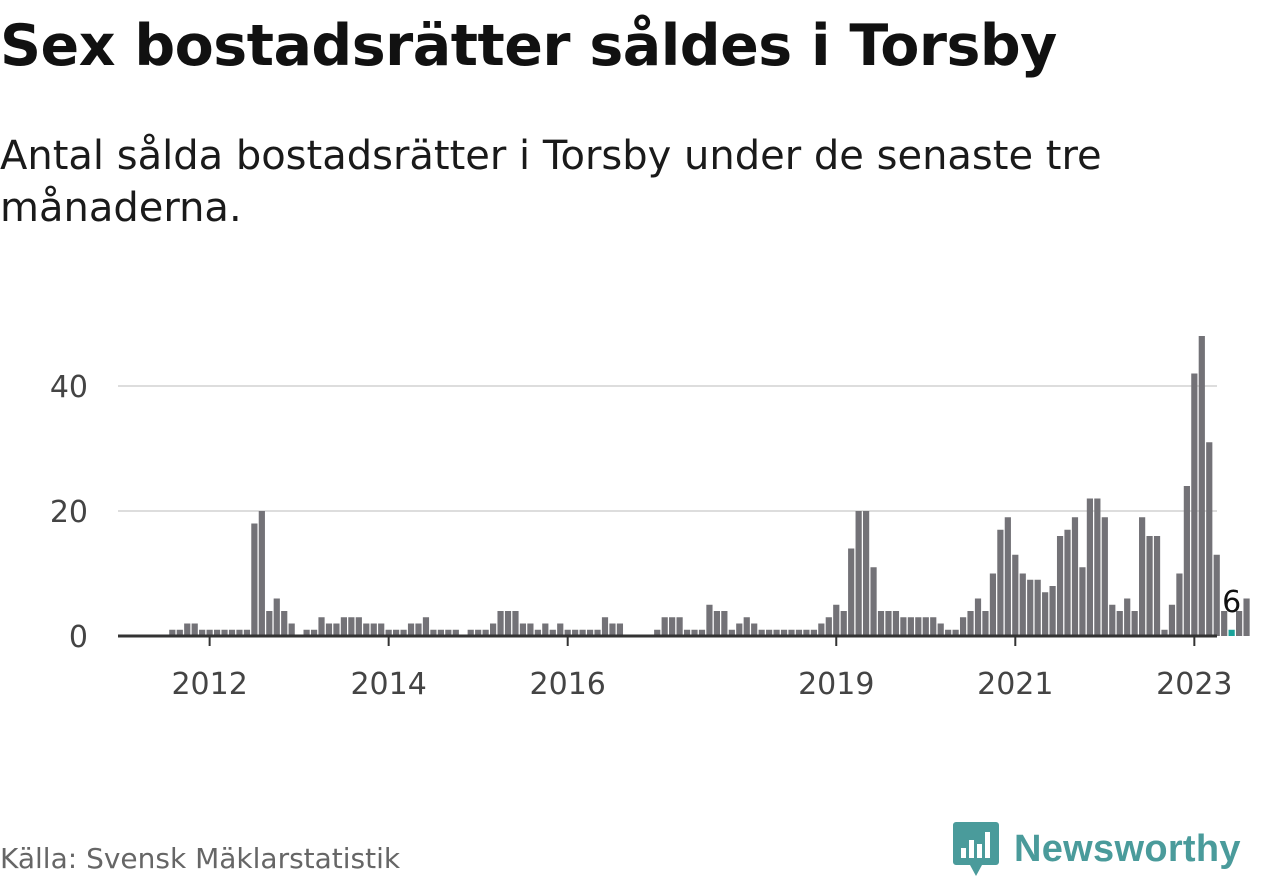 This screenshot has height=879, width=1262. Describe the element at coordinates (69, 387) in the screenshot. I see `y-tick-label: 40` at that location.